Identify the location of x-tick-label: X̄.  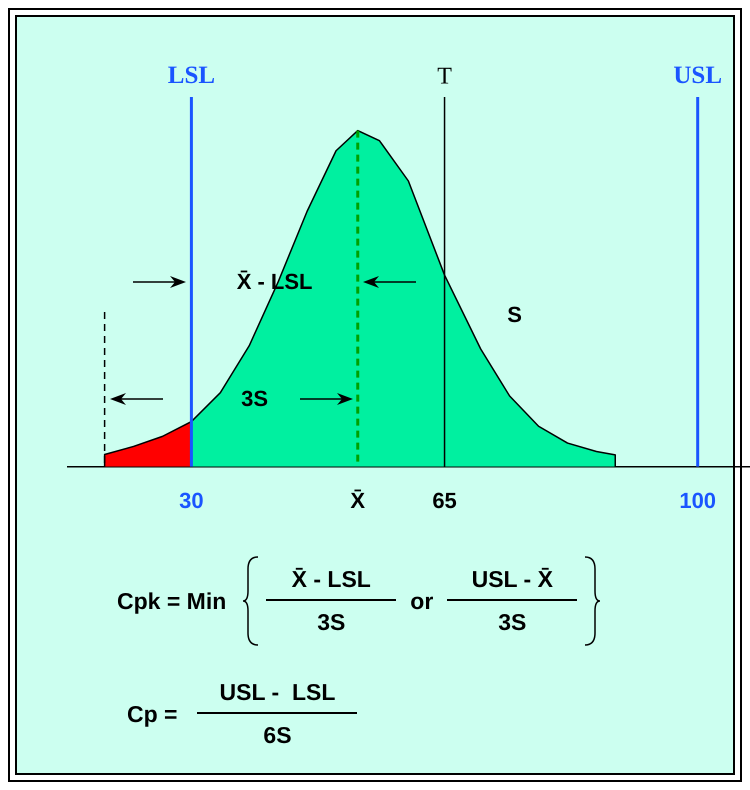
(358, 500).